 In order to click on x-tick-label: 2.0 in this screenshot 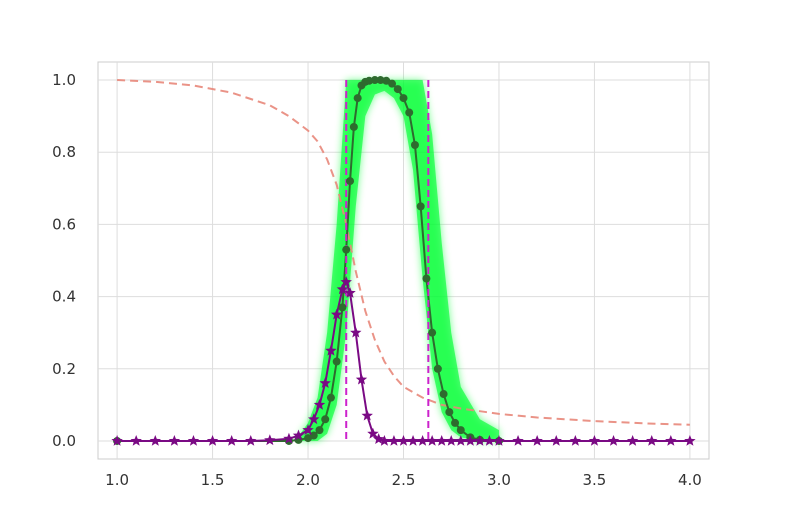, I will do `click(308, 480)`.